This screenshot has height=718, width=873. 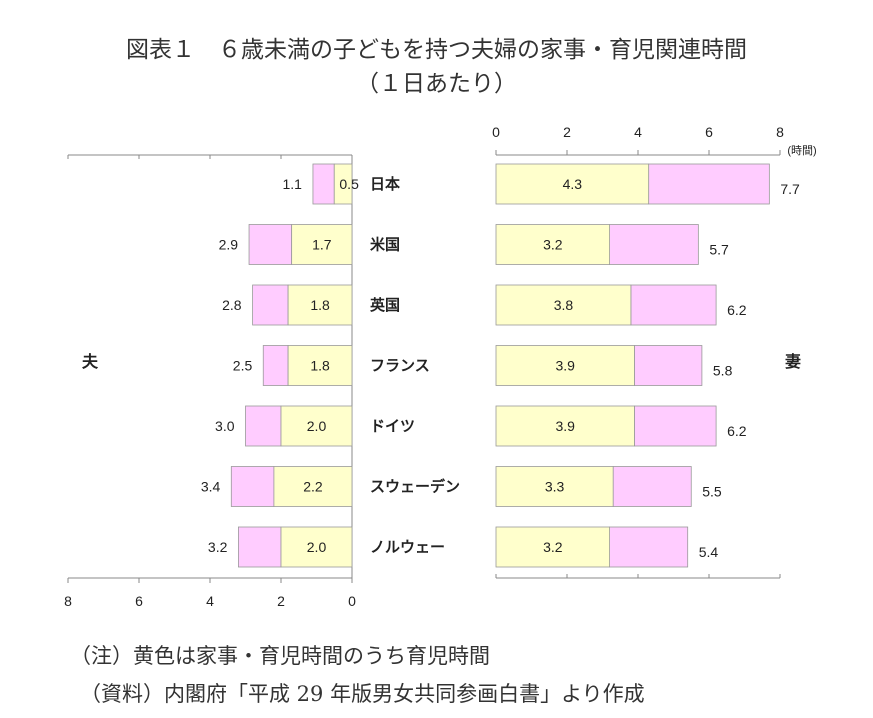 I want to click on note-text: （注）黄色は家事・育児時間のうち育児時間, so click(x=280, y=656).